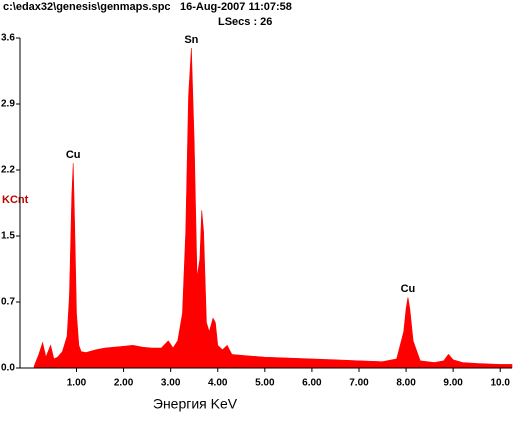 The width and height of the screenshot is (515, 422). What do you see at coordinates (8, 368) in the screenshot?
I see `y-tick-label: 0.0` at bounding box center [8, 368].